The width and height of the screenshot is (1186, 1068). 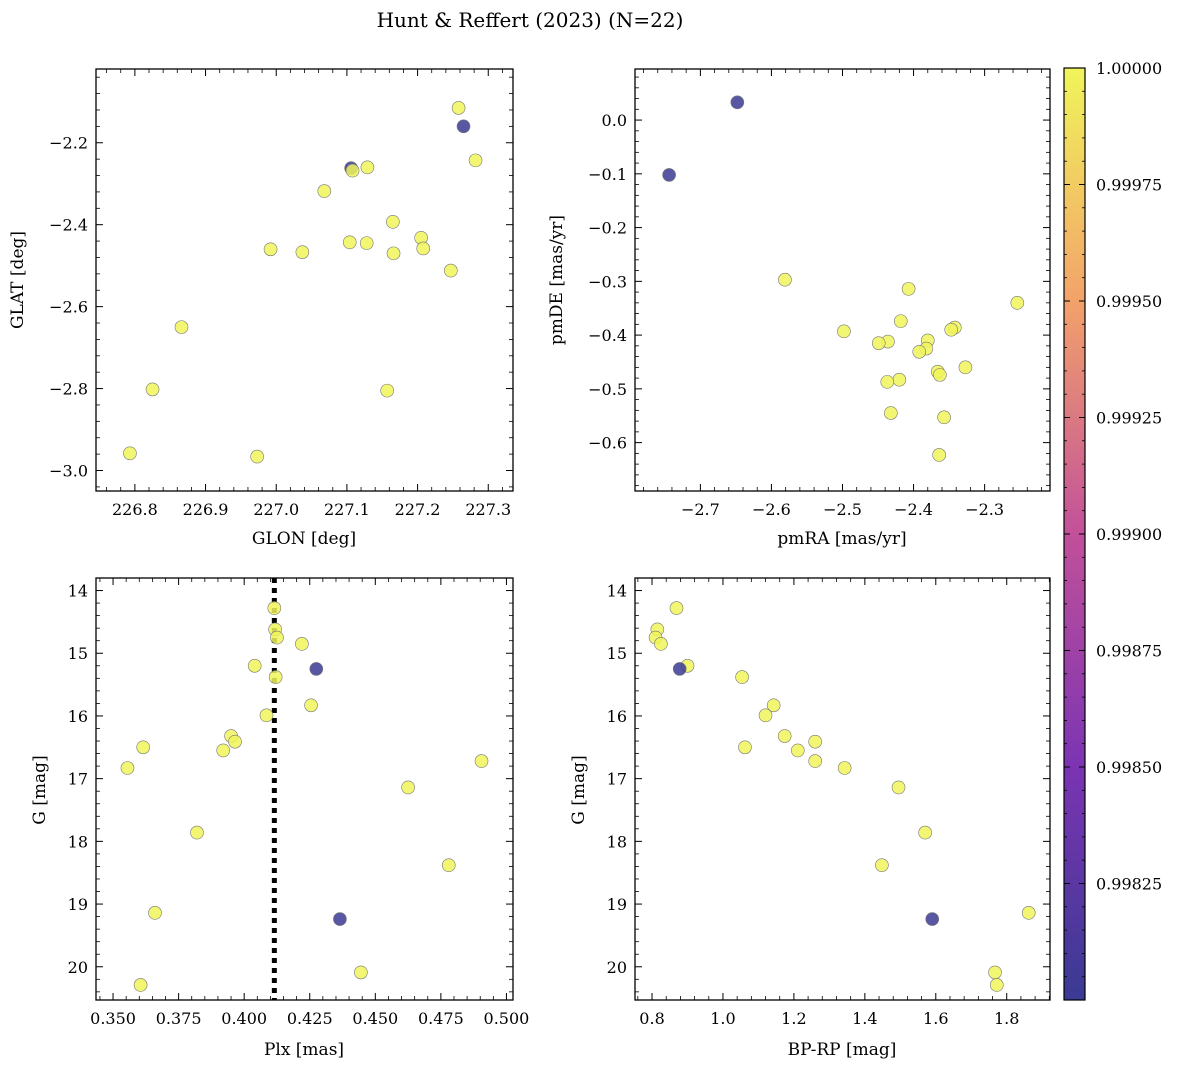 I want to click on y-tick-label: −0.2, so click(x=607, y=228).